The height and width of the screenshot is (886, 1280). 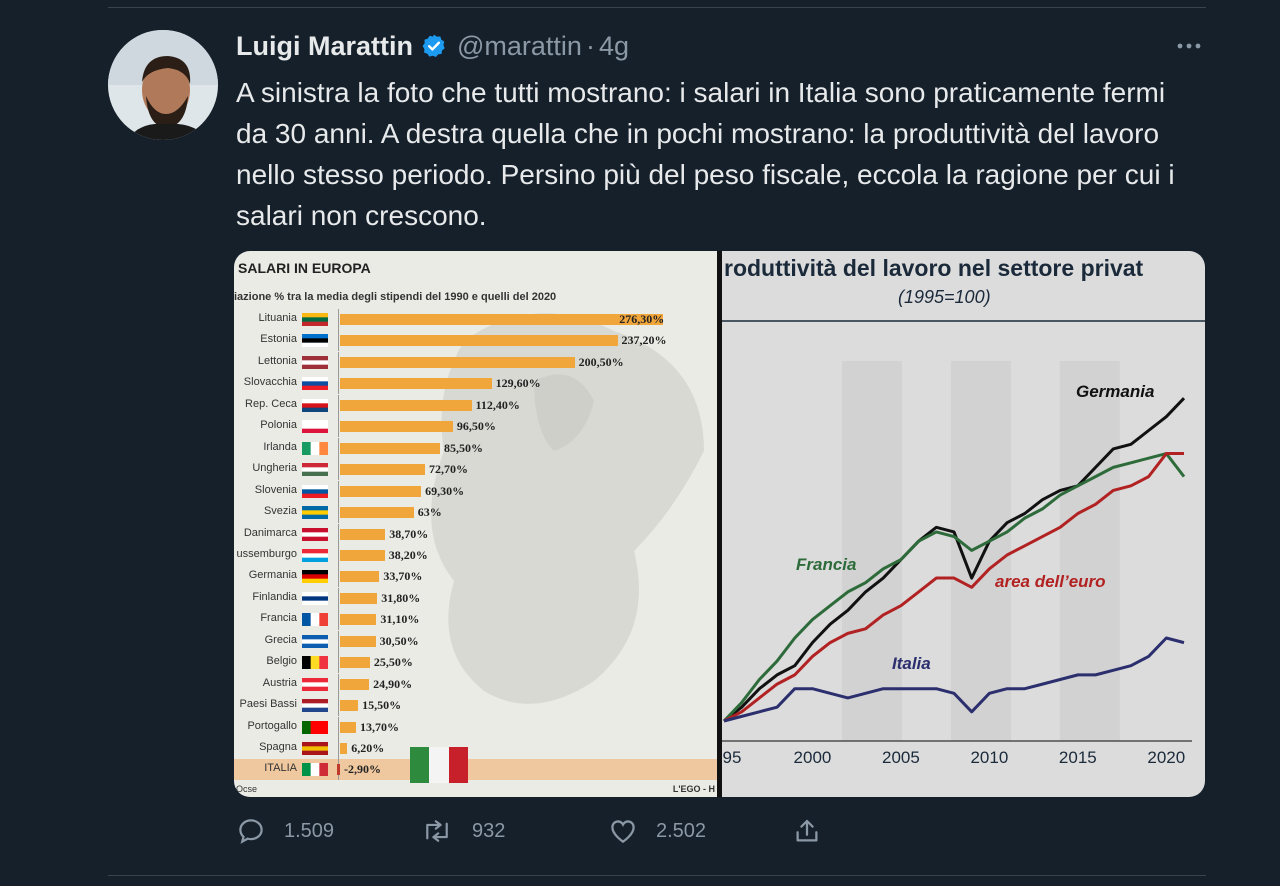 I want to click on bar-category-label: ussemburgo, so click(x=266, y=553).